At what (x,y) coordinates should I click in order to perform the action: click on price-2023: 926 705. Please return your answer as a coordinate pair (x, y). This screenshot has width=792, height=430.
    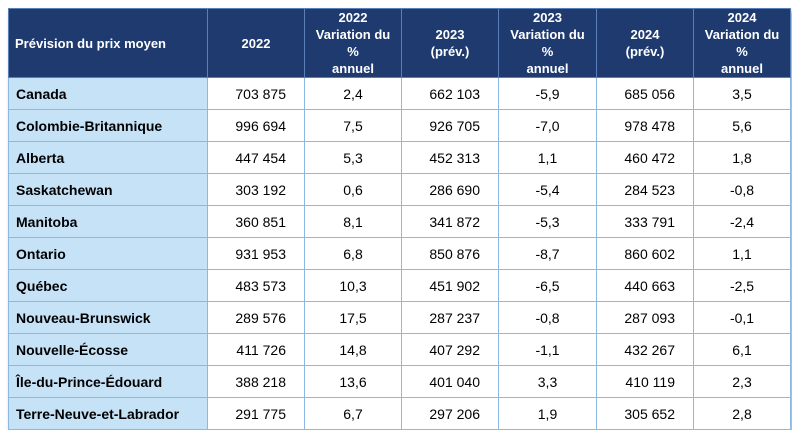
    Looking at the image, I should click on (450, 125).